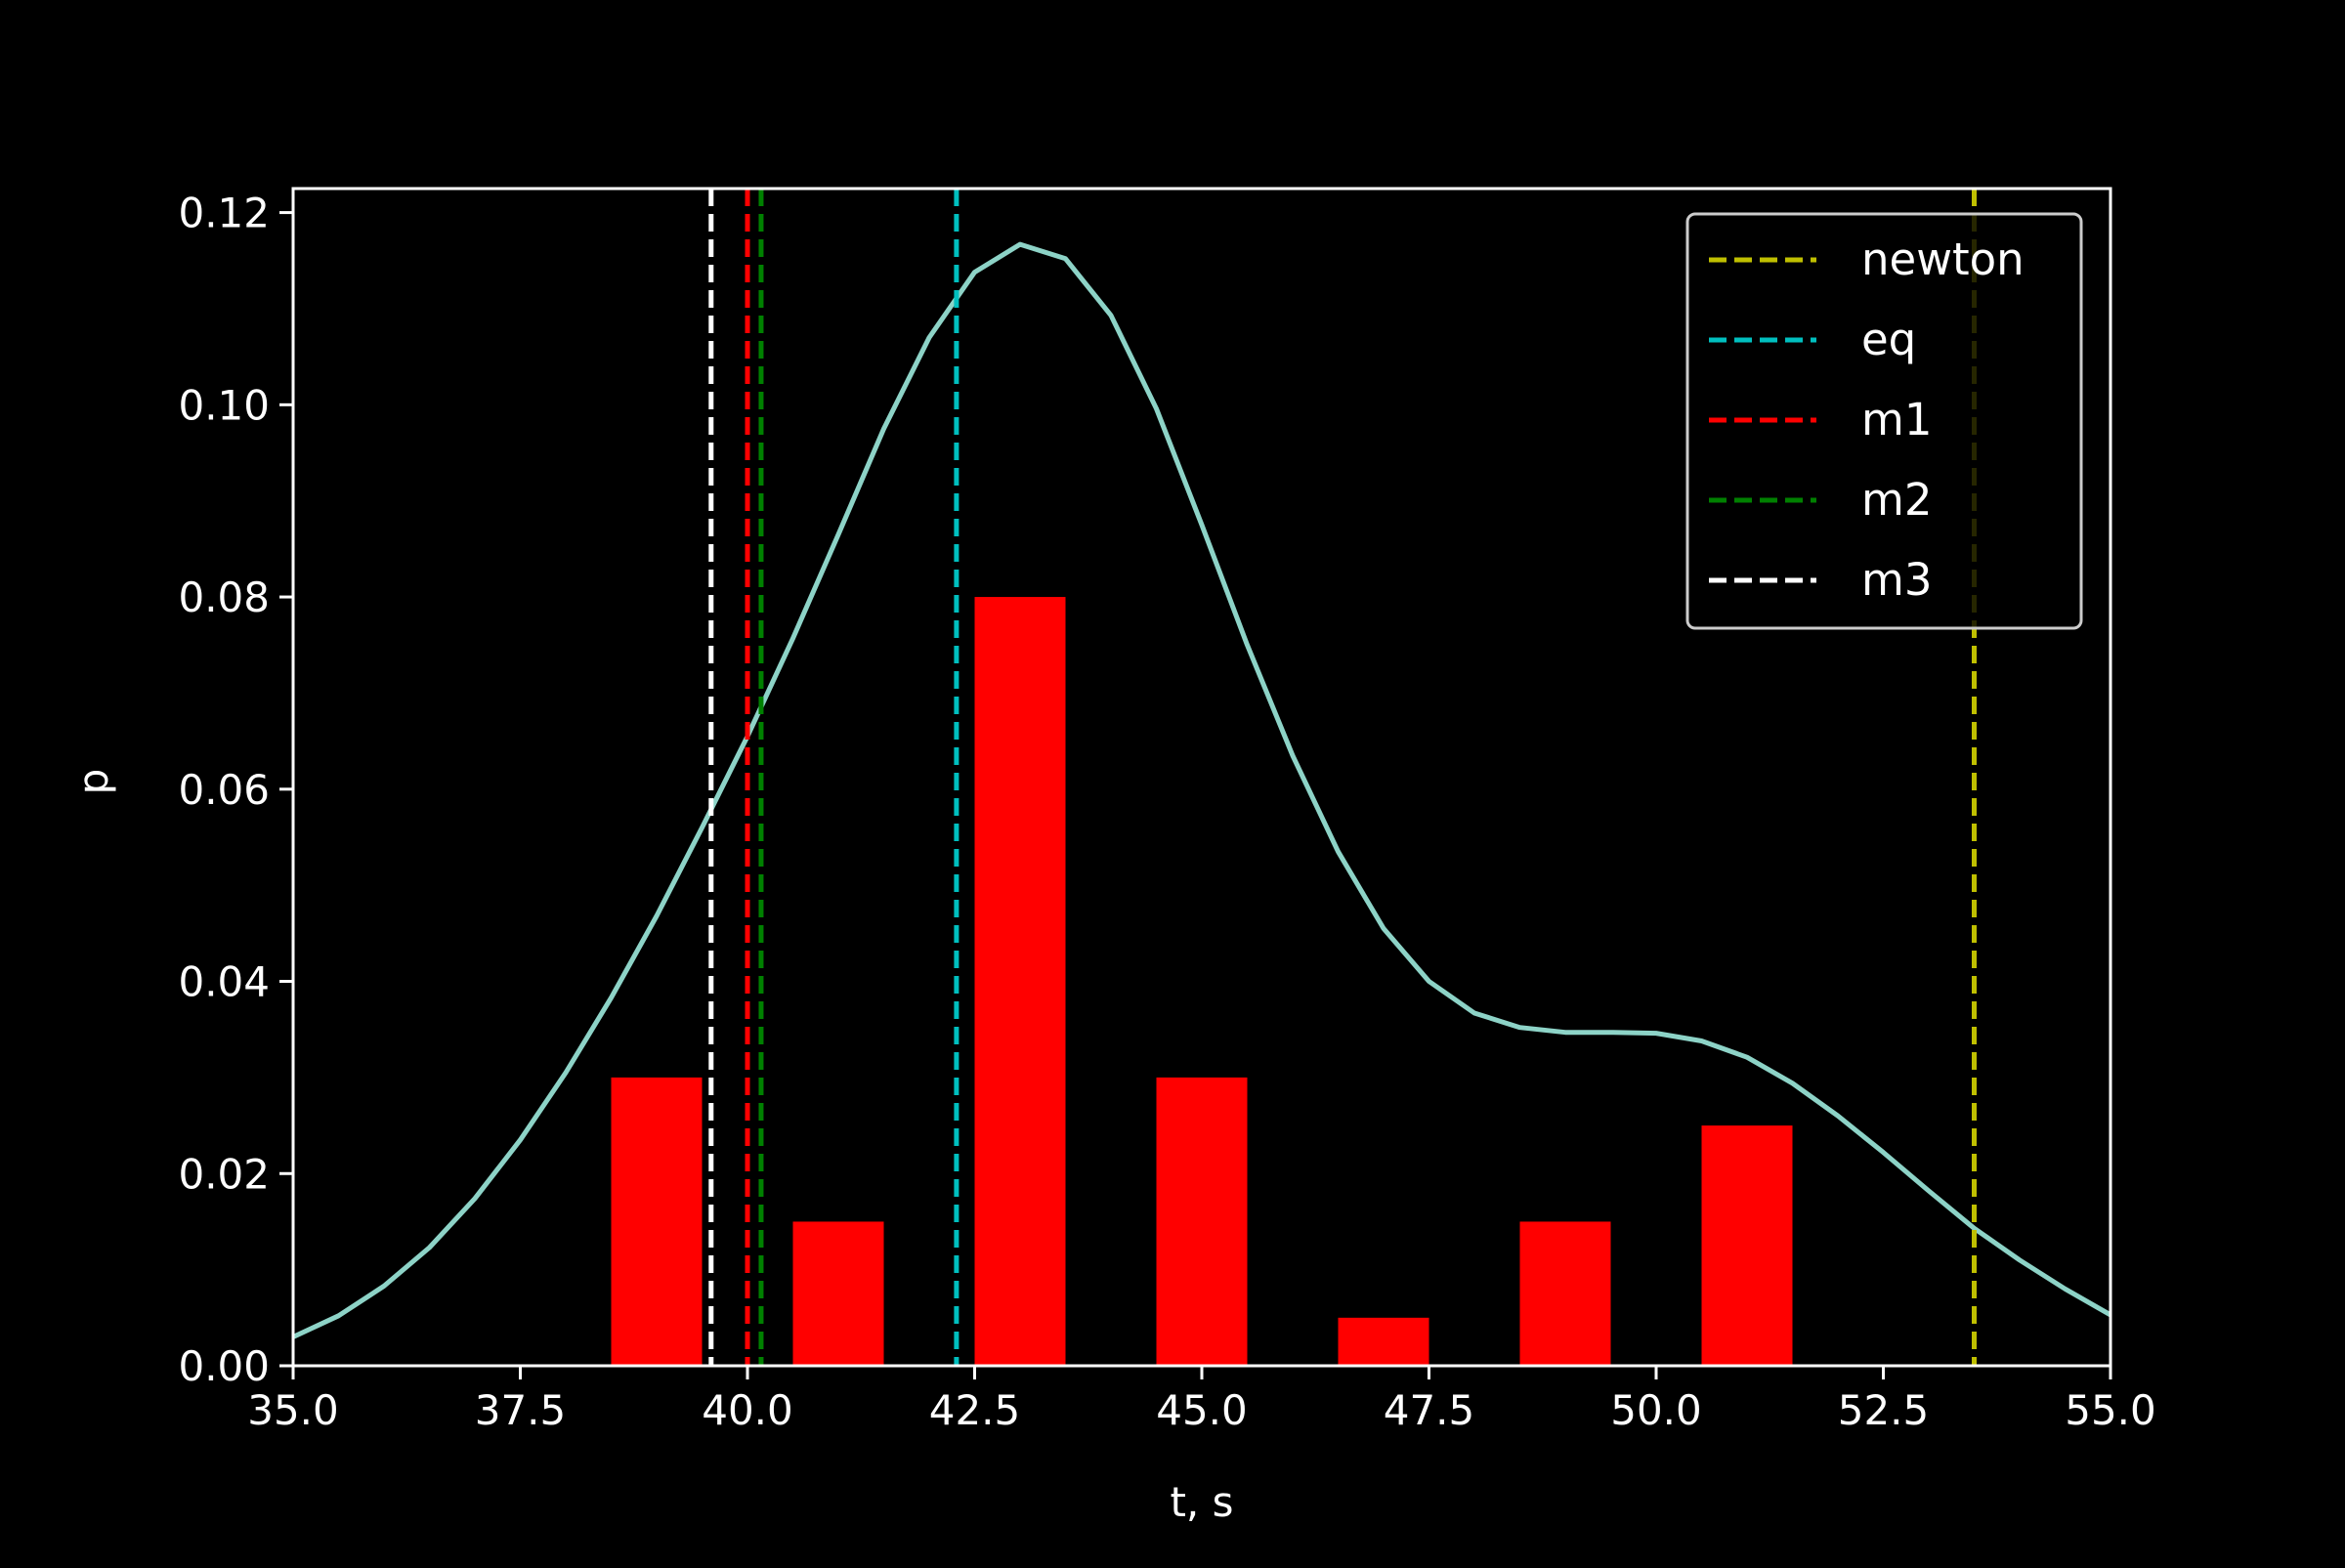 This screenshot has height=1568, width=2345. I want to click on y-tick-label: 0.02, so click(224, 1174).